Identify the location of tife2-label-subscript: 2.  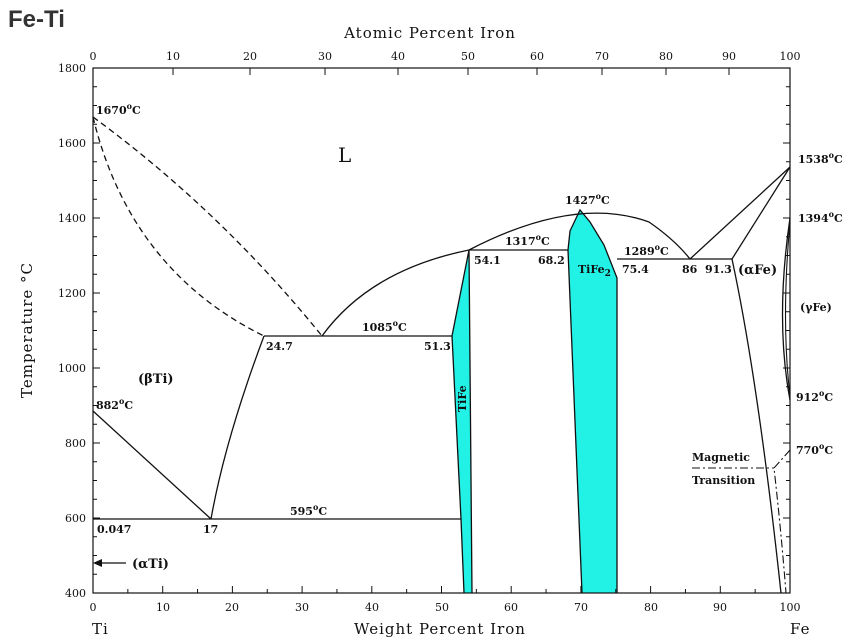
(608, 274).